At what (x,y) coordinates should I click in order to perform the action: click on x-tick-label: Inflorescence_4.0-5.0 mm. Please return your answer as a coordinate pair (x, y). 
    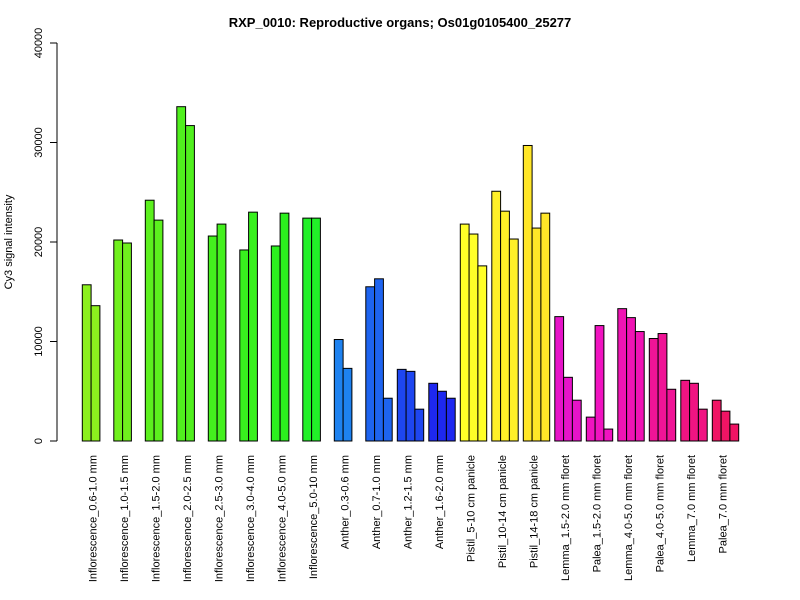
    Looking at the image, I should click on (282, 518).